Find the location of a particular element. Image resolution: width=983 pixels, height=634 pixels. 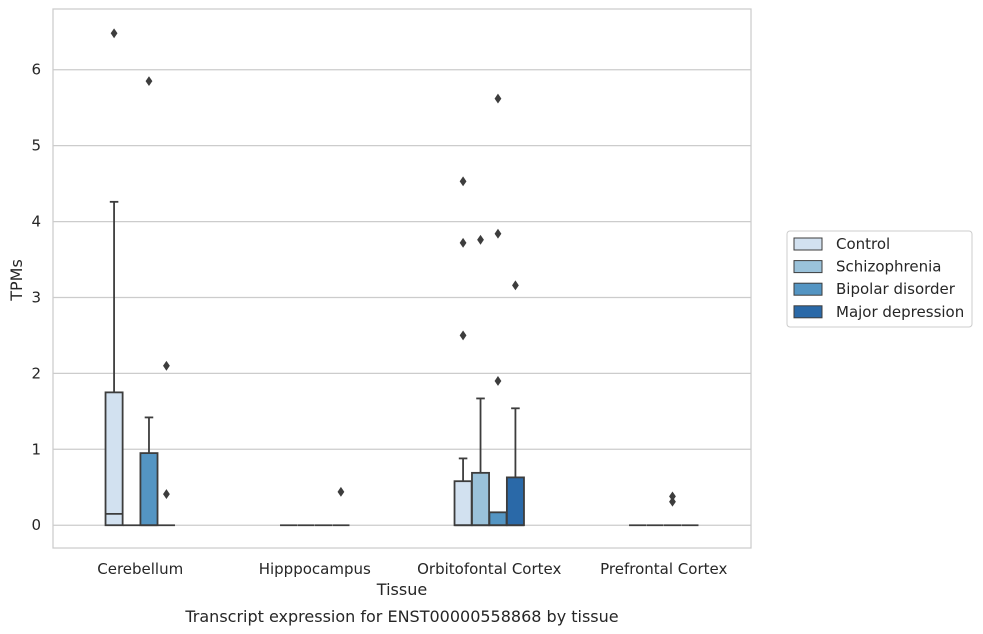

legend-label: Control is located at coordinates (863, 244).